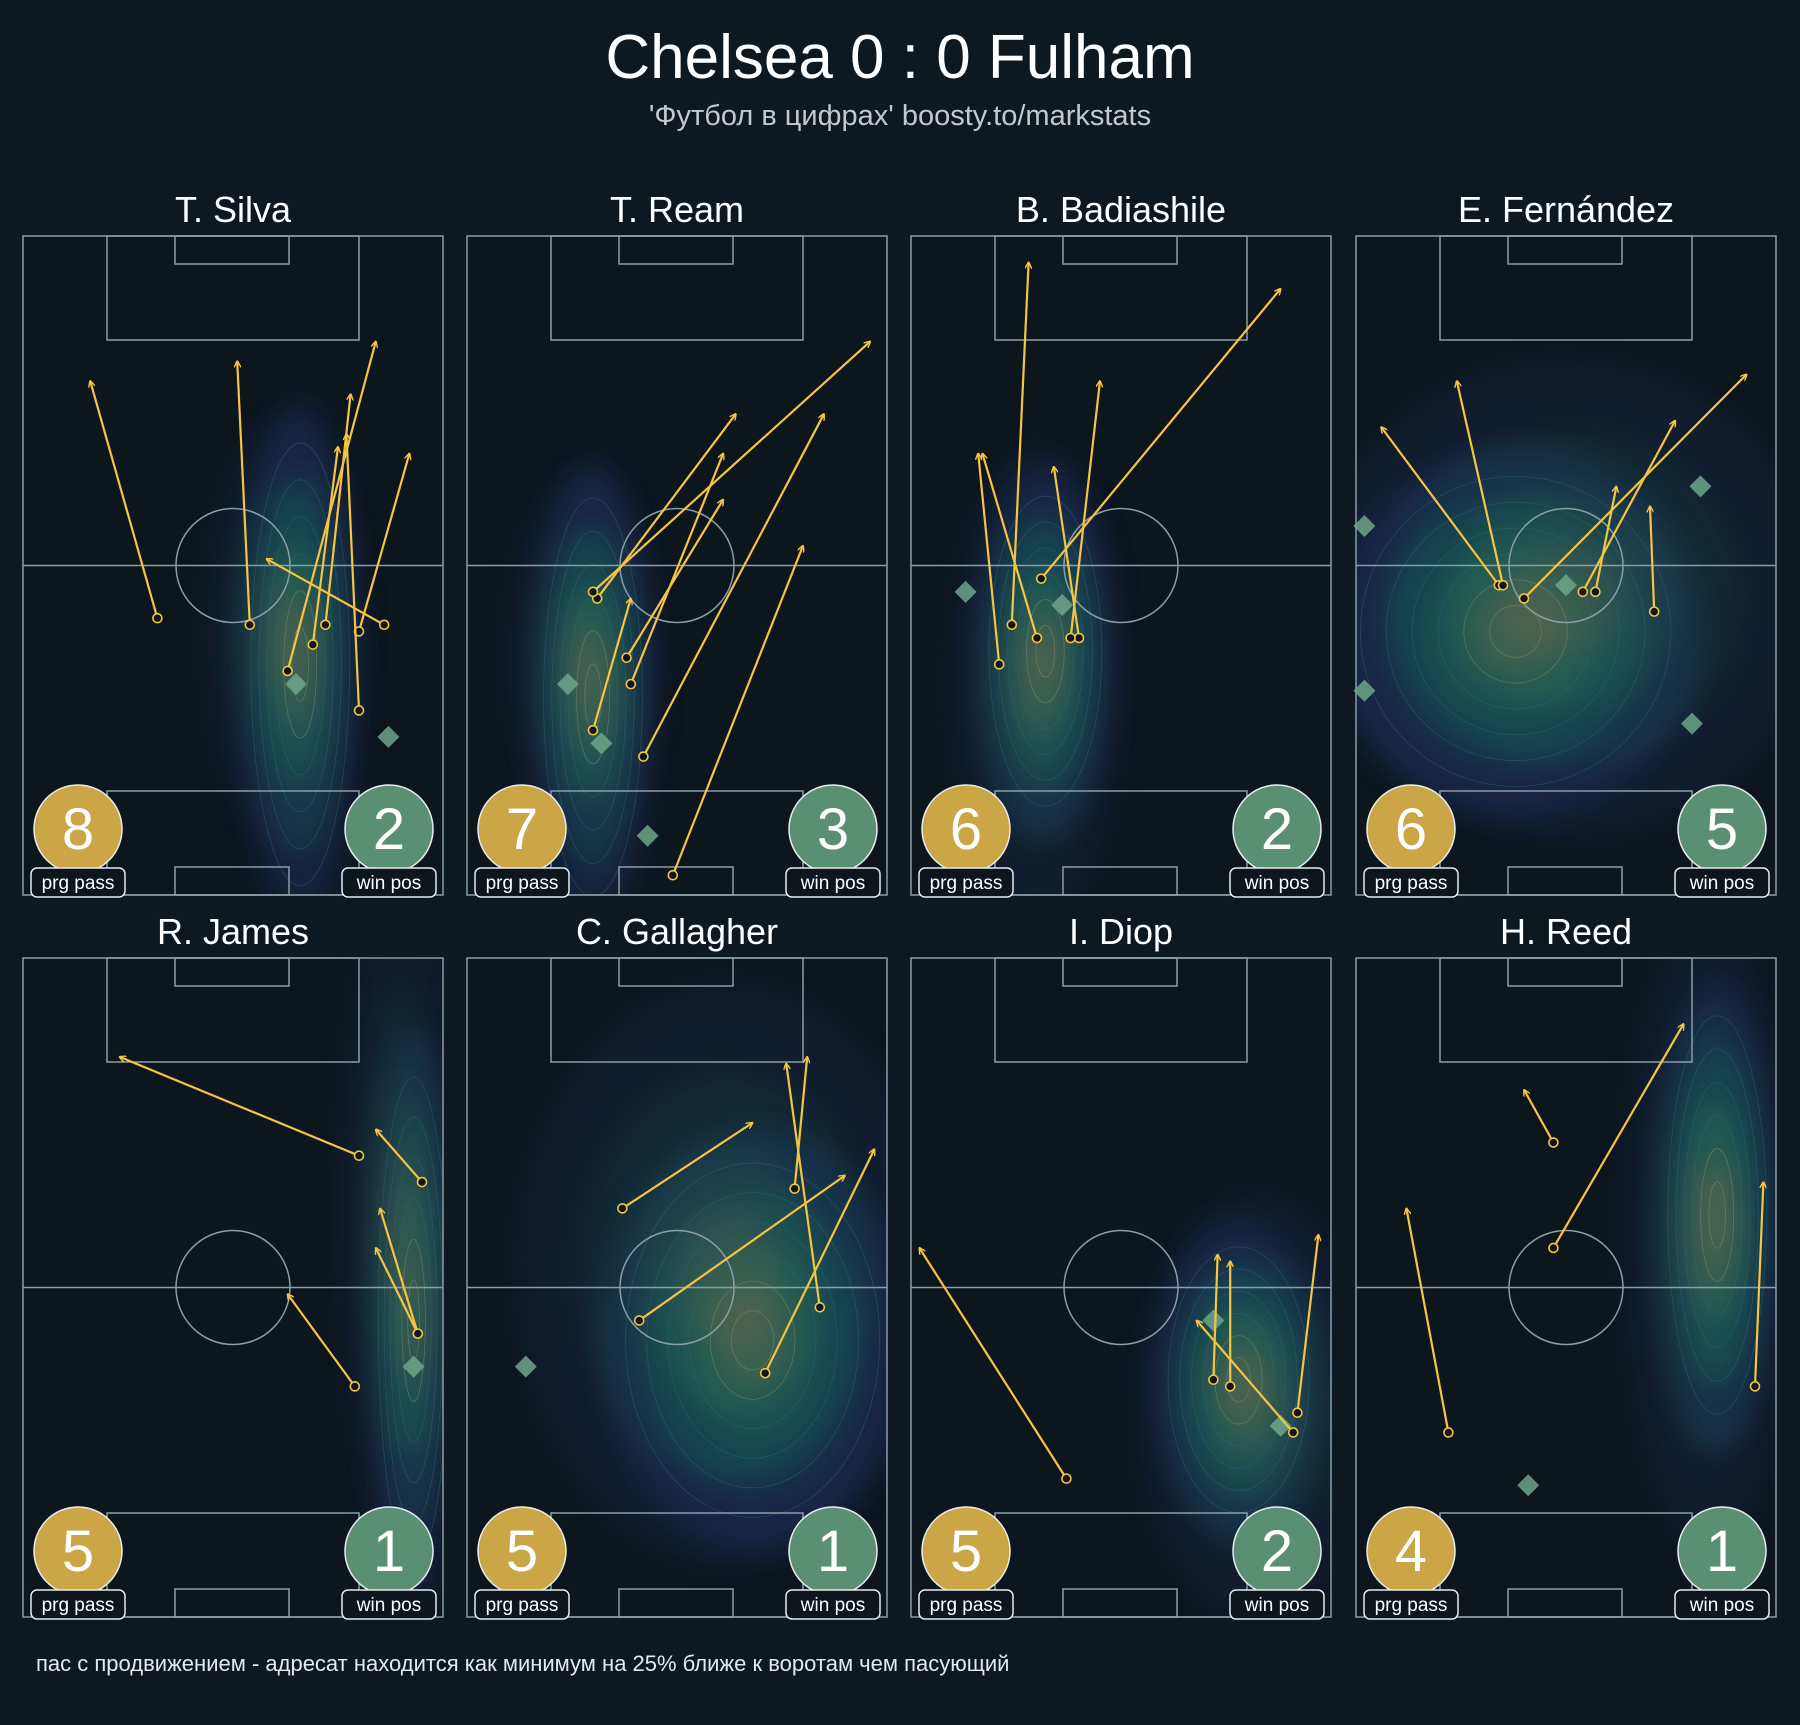 This screenshot has height=1725, width=1800. What do you see at coordinates (677, 931) in the screenshot?
I see `player-name: C. Gallagher` at bounding box center [677, 931].